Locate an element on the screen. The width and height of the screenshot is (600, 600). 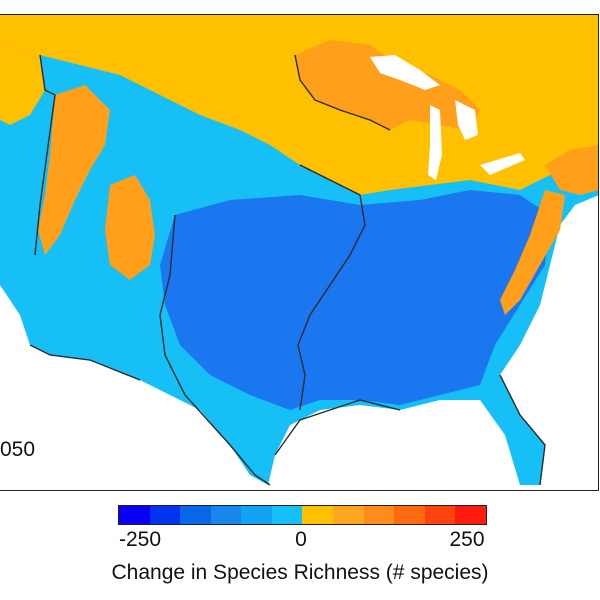
legend-tick-min: -250 is located at coordinates (140, 539).